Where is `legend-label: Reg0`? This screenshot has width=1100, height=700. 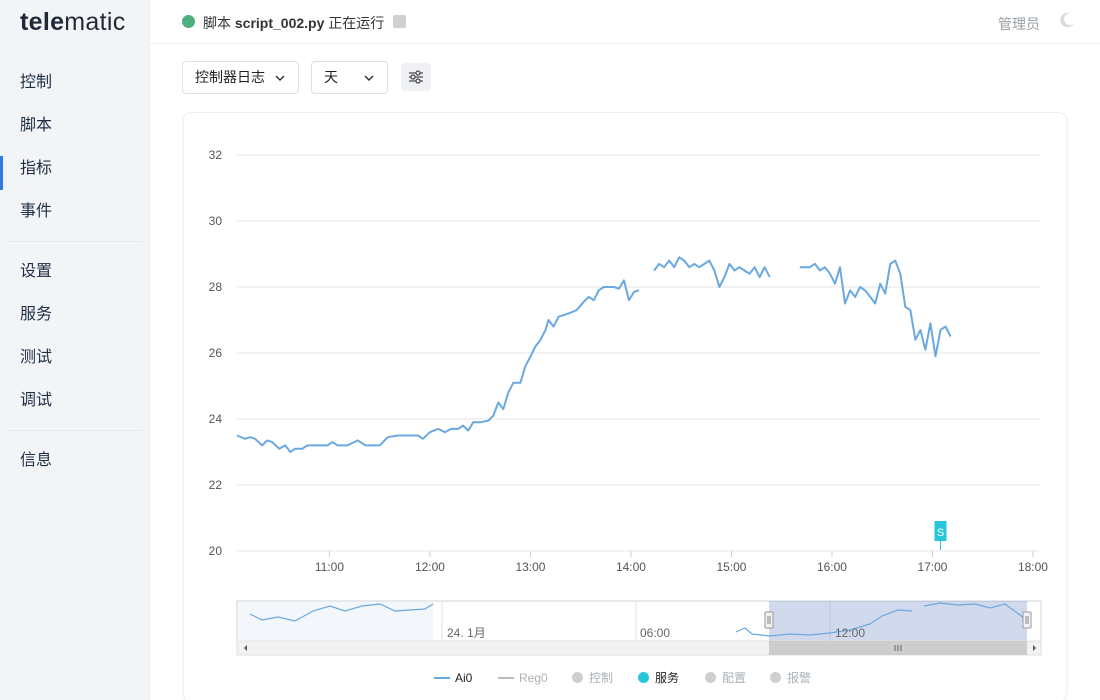 legend-label: Reg0 is located at coordinates (533, 678).